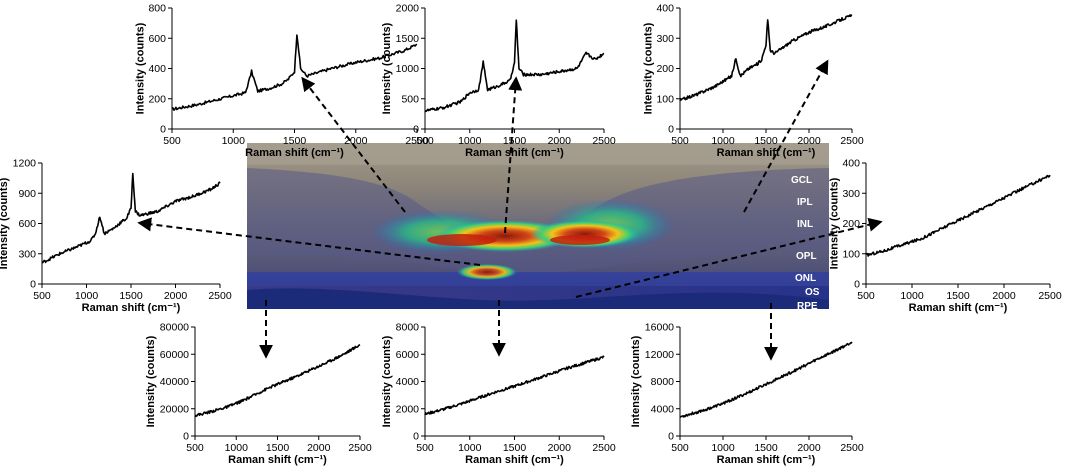 Image resolution: width=1065 pixels, height=474 pixels. I want to click on layer-label-os: OS, so click(812, 292).